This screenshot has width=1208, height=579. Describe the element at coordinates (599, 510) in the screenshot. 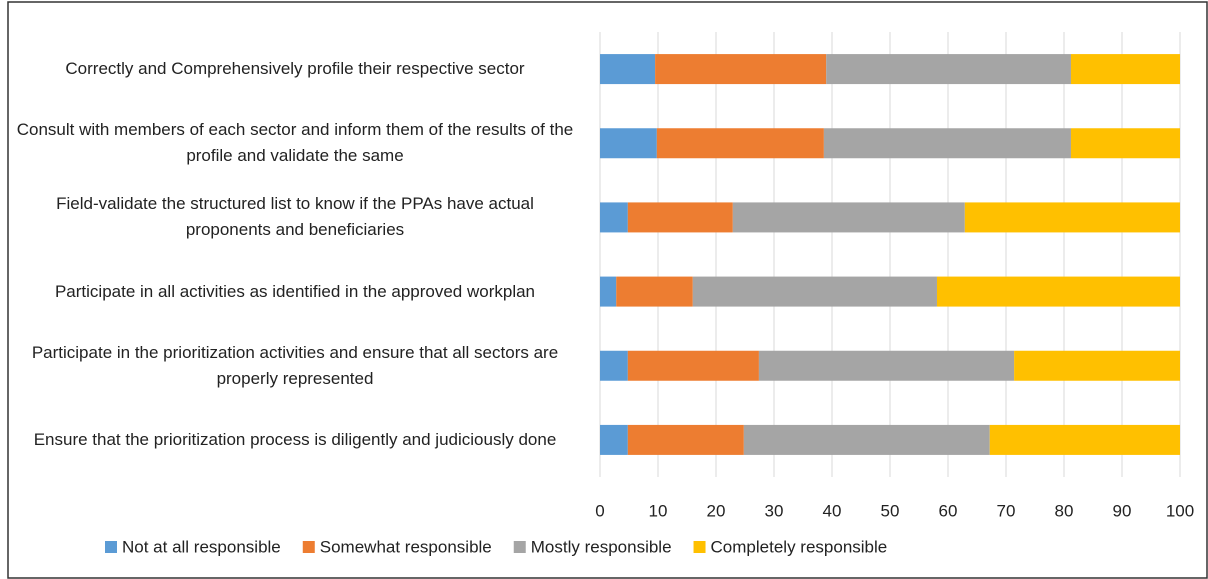

I see `x-tick-label: 0` at that location.